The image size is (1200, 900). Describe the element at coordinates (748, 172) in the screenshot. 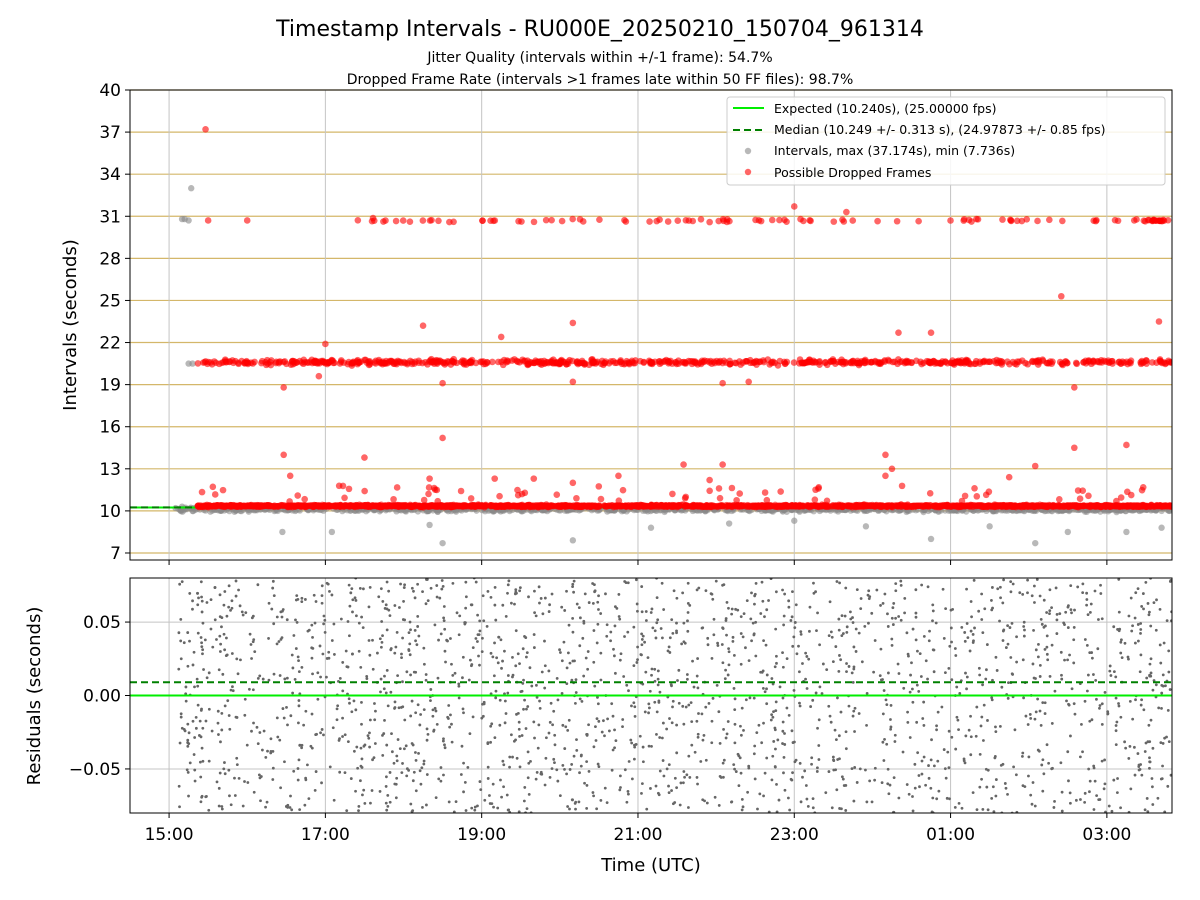

I see `legend-dropped-swatch` at that location.